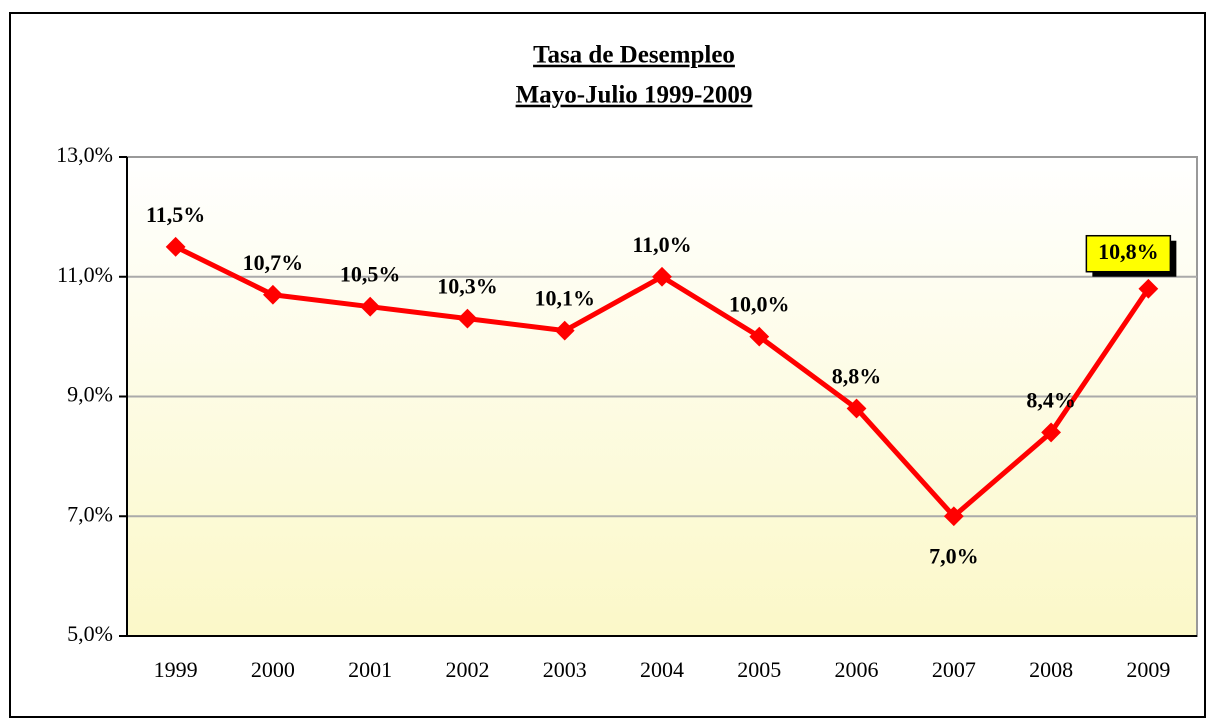 The height and width of the screenshot is (719, 1207). What do you see at coordinates (857, 669) in the screenshot?
I see `x-tick-label: 2006` at bounding box center [857, 669].